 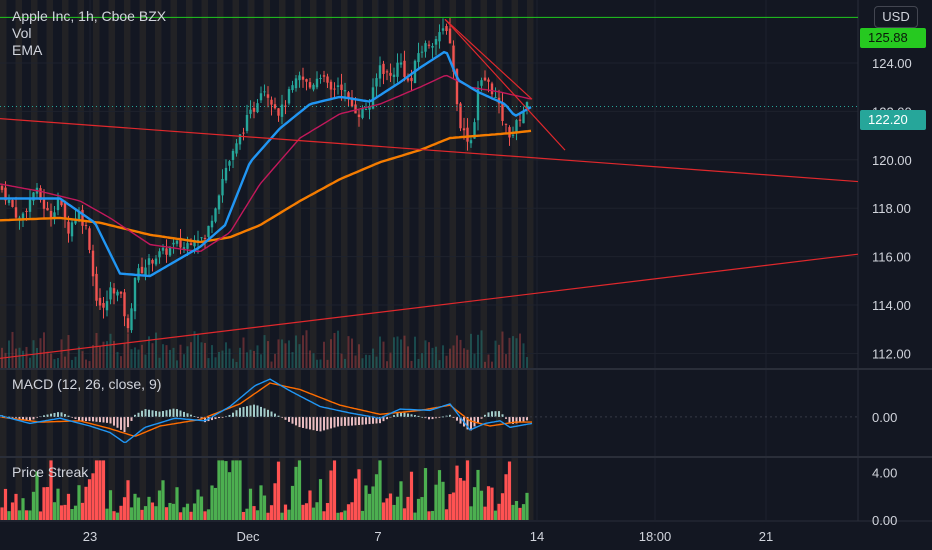 I want to click on streak-bars, so click(x=264, y=490).